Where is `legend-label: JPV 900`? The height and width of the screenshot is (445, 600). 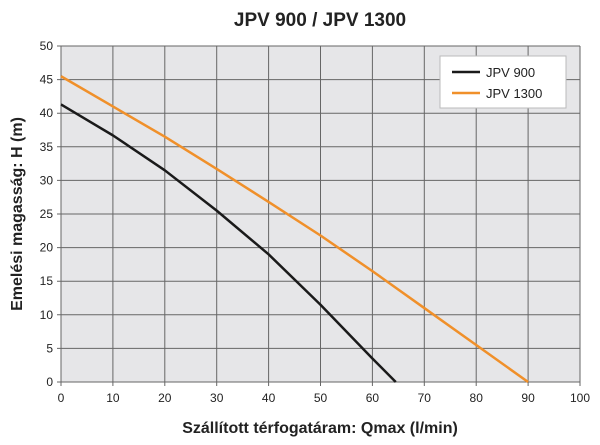 legend-label: JPV 900 is located at coordinates (510, 72).